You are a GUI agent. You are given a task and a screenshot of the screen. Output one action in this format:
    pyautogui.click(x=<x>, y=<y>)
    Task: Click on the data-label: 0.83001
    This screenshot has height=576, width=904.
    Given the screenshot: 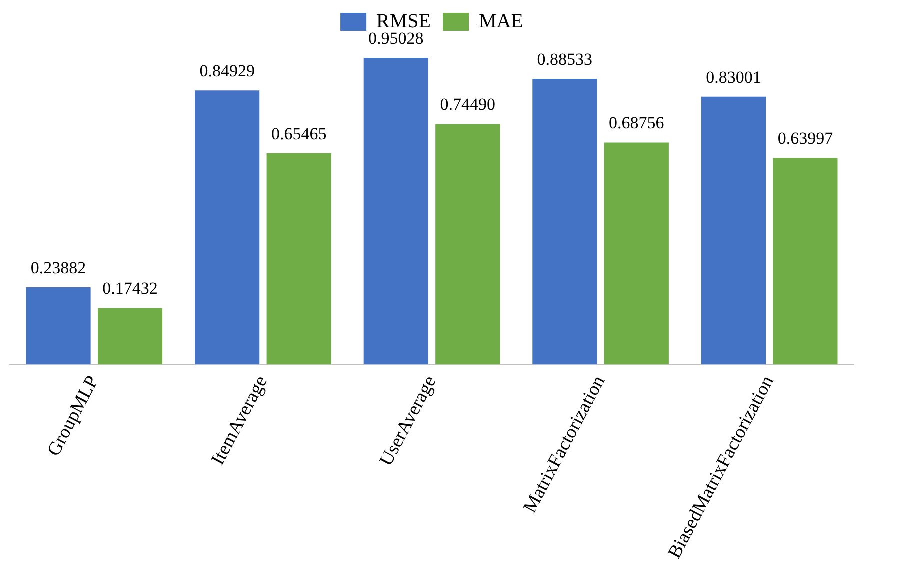 What is the action you would take?
    pyautogui.click(x=734, y=77)
    